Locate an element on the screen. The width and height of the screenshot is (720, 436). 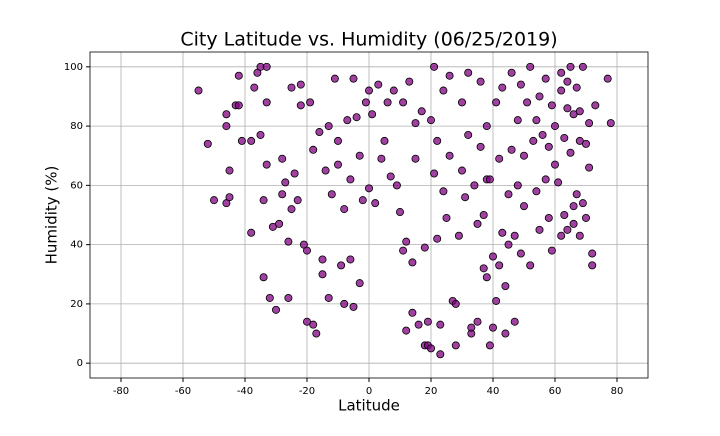
y-tick-label: 40 is located at coordinates (76, 245).